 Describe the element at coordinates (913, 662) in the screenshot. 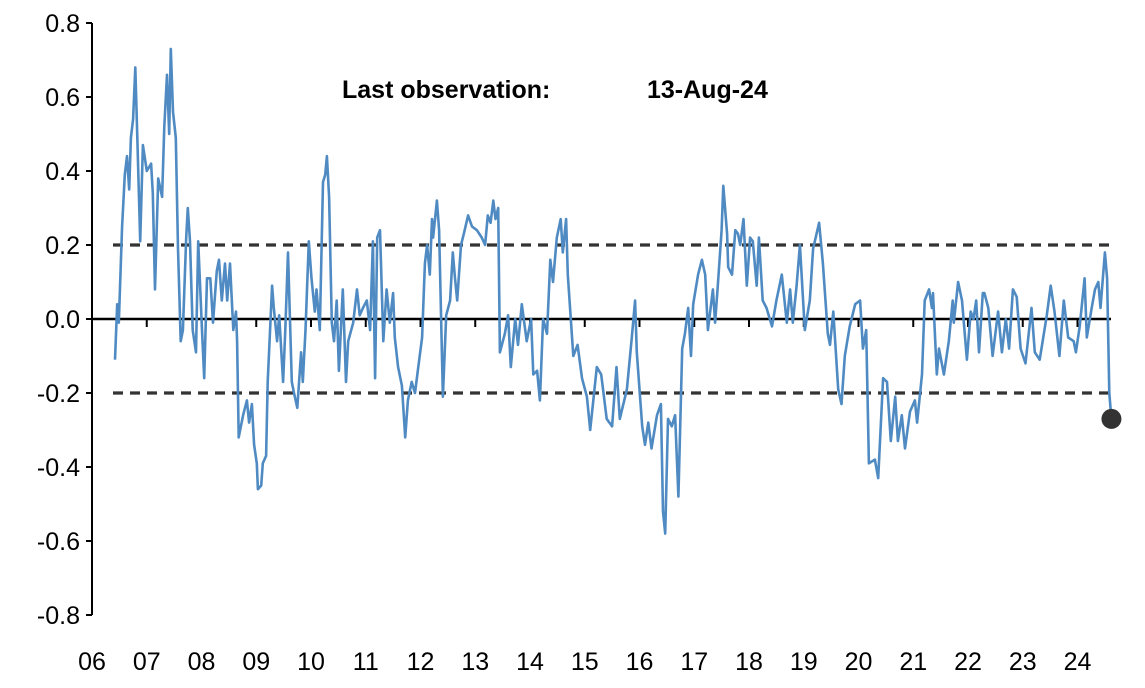

I see `x-tick-label: 21` at that location.